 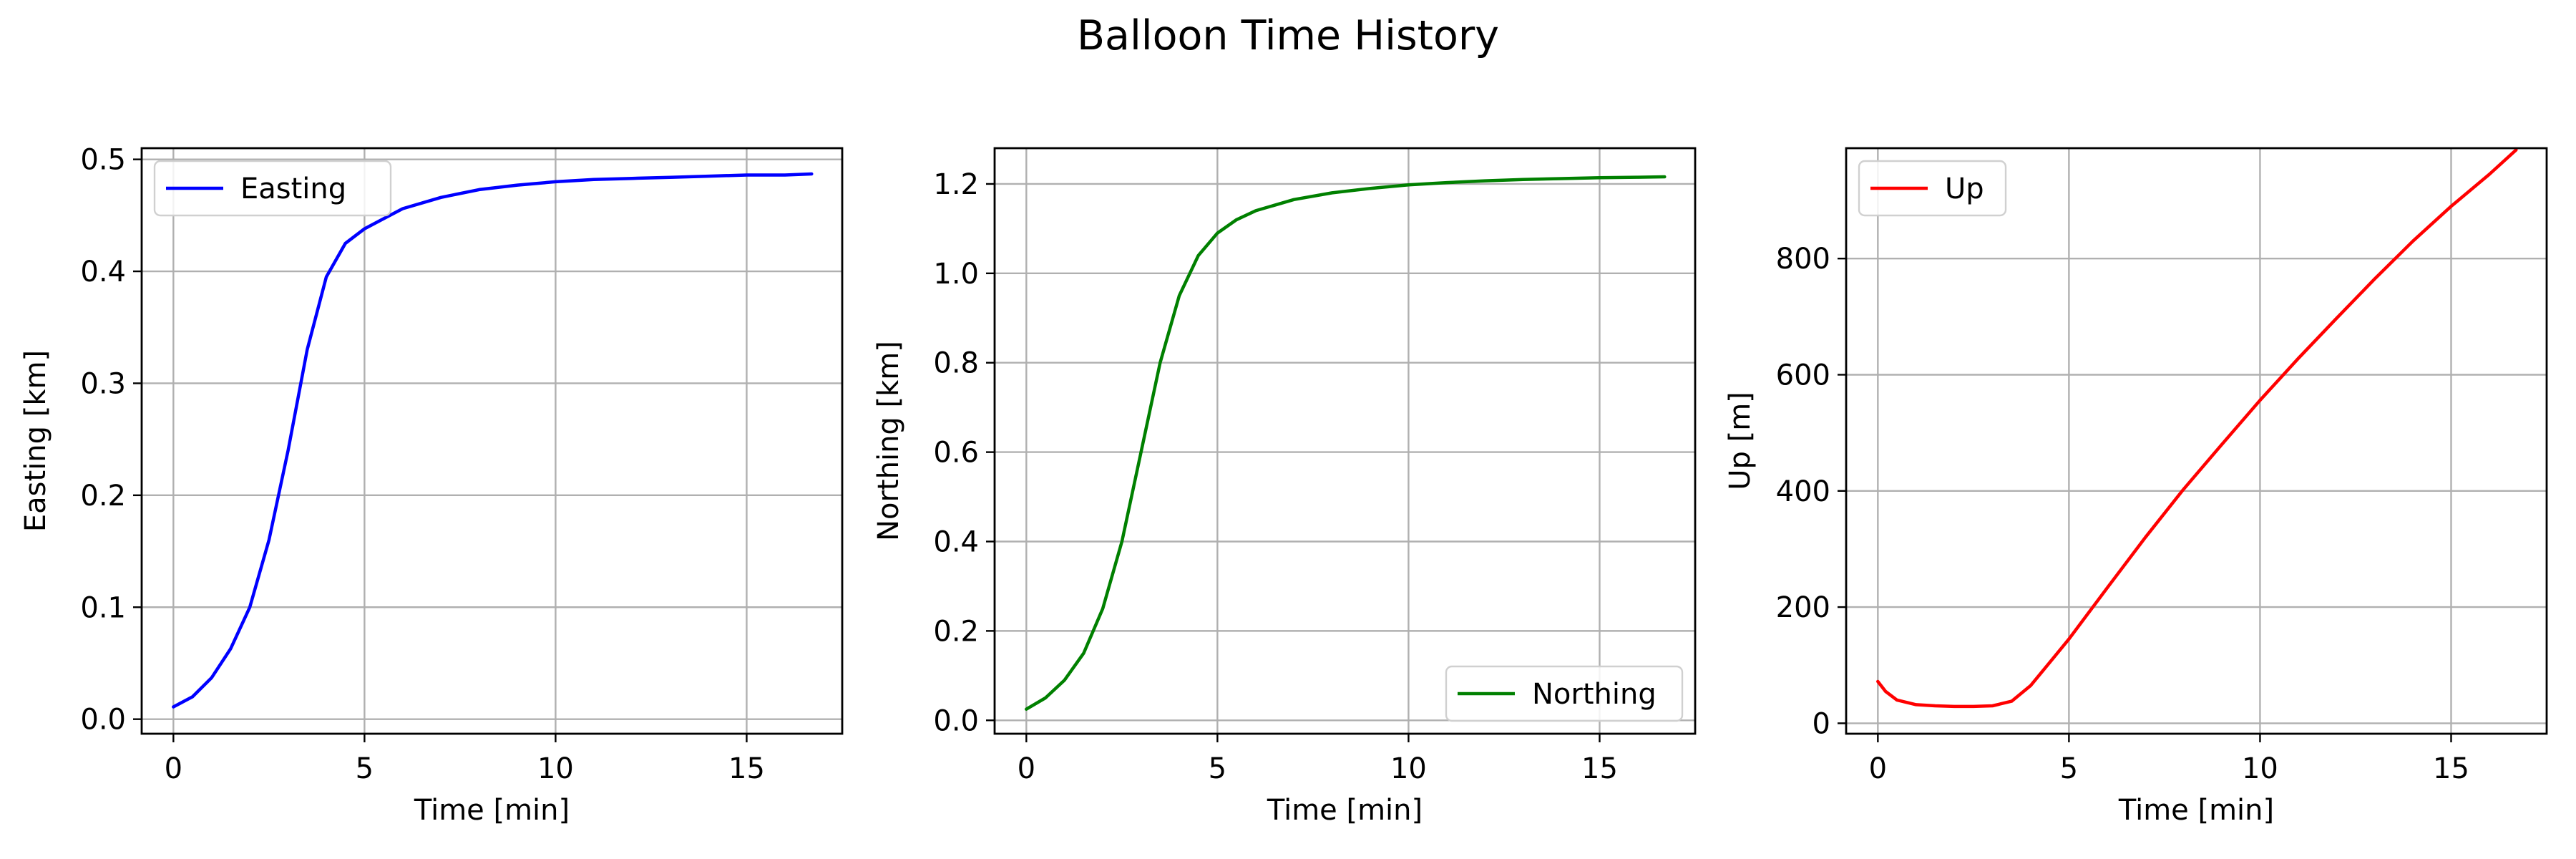 What do you see at coordinates (1821, 723) in the screenshot?
I see `y-tick-label: 0` at bounding box center [1821, 723].